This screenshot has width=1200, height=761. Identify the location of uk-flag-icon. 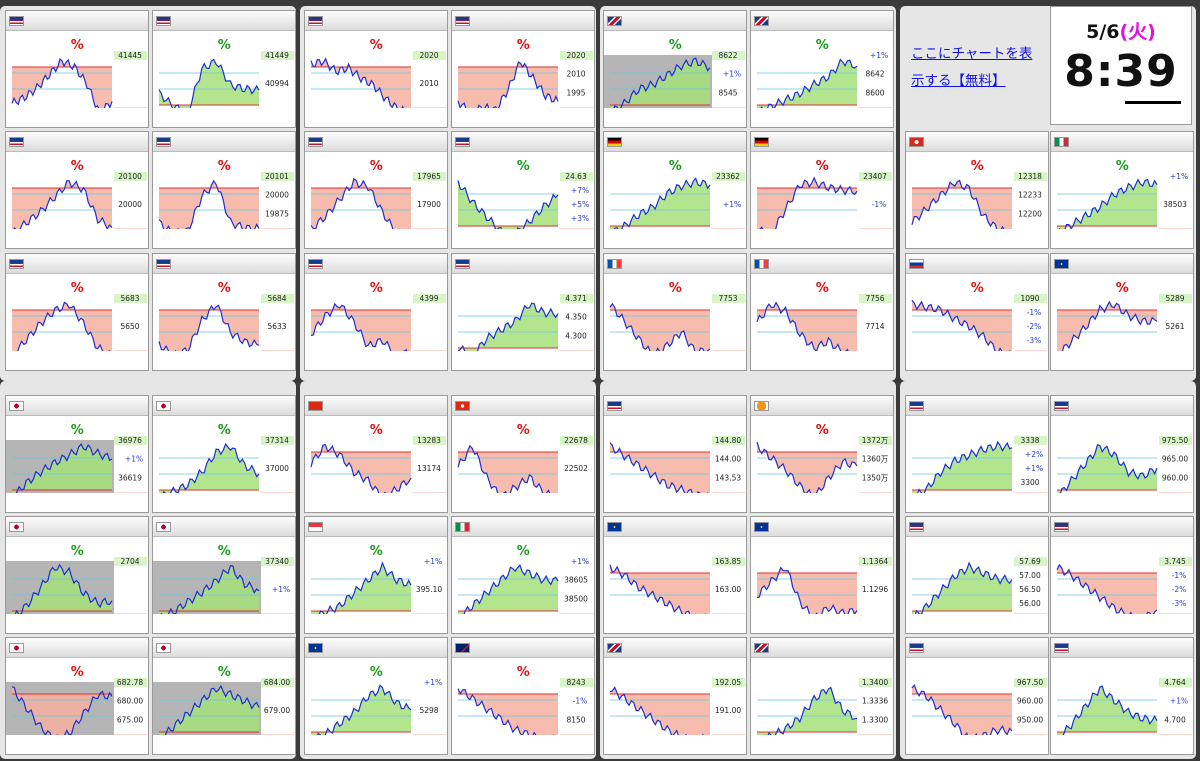
(614, 647).